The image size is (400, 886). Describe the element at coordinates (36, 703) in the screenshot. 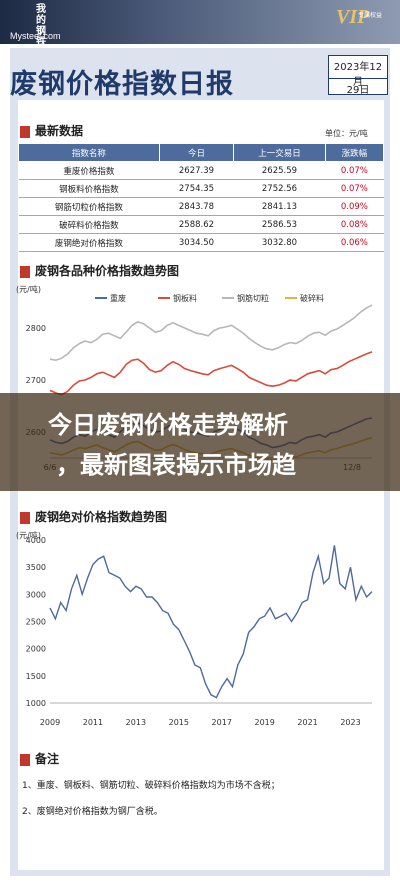

I see `chart2-y-tick-label: 1000` at that location.